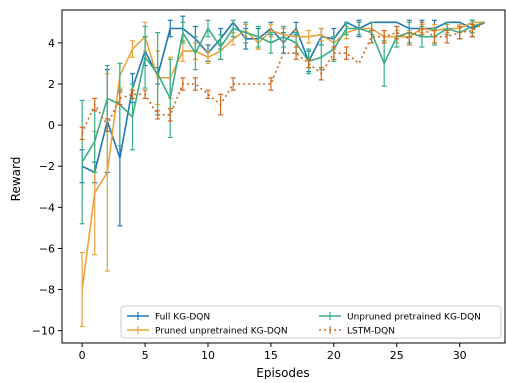  I want to click on legend-entry-3: Unpruned pretrained KG-DQN, so click(400, 317).